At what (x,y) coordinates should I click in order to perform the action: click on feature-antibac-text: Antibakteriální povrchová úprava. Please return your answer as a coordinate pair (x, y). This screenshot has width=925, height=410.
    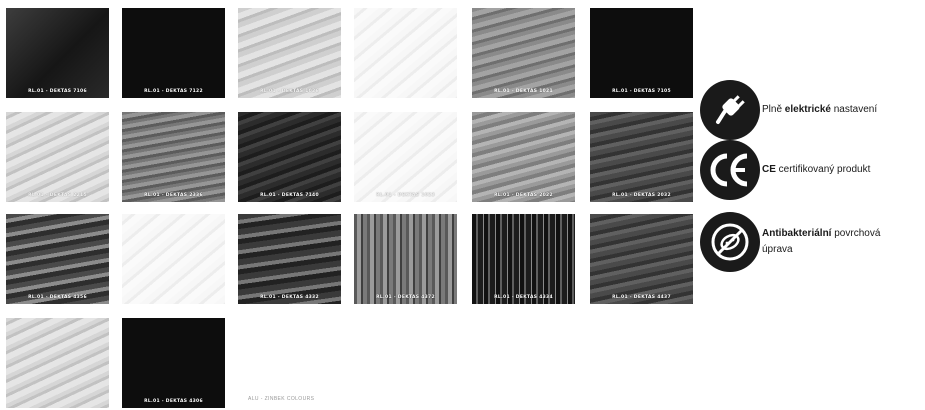
    Looking at the image, I should click on (837, 242).